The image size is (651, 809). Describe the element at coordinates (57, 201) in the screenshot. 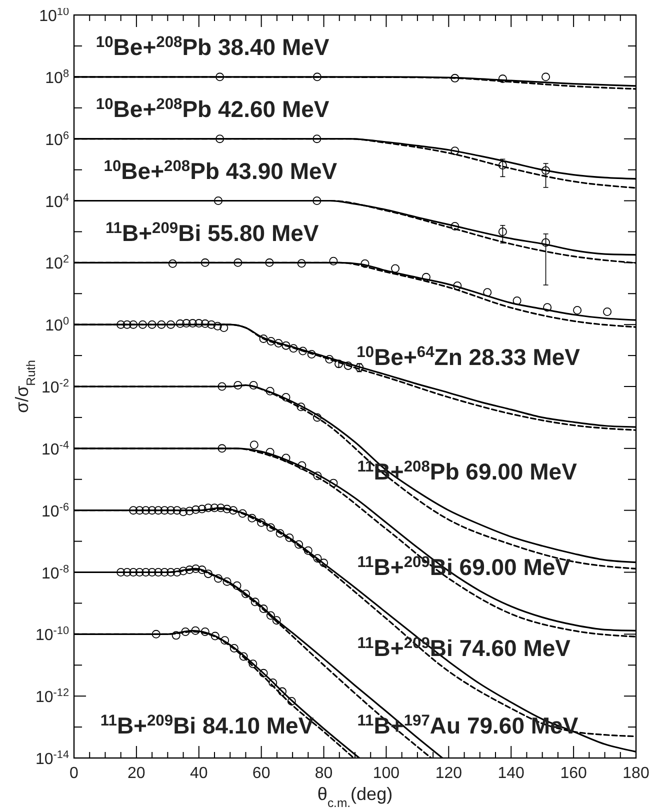

I see `y-tick-label: 10$^{4}$` at that location.